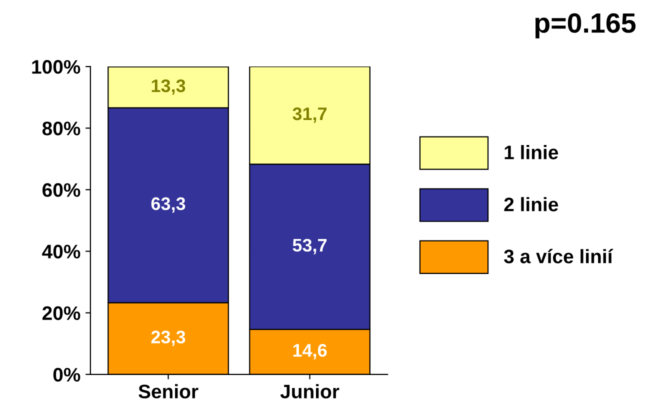 Image resolution: width=646 pixels, height=416 pixels. Describe the element at coordinates (61, 313) in the screenshot. I see `y-tick-label: 20%` at that location.